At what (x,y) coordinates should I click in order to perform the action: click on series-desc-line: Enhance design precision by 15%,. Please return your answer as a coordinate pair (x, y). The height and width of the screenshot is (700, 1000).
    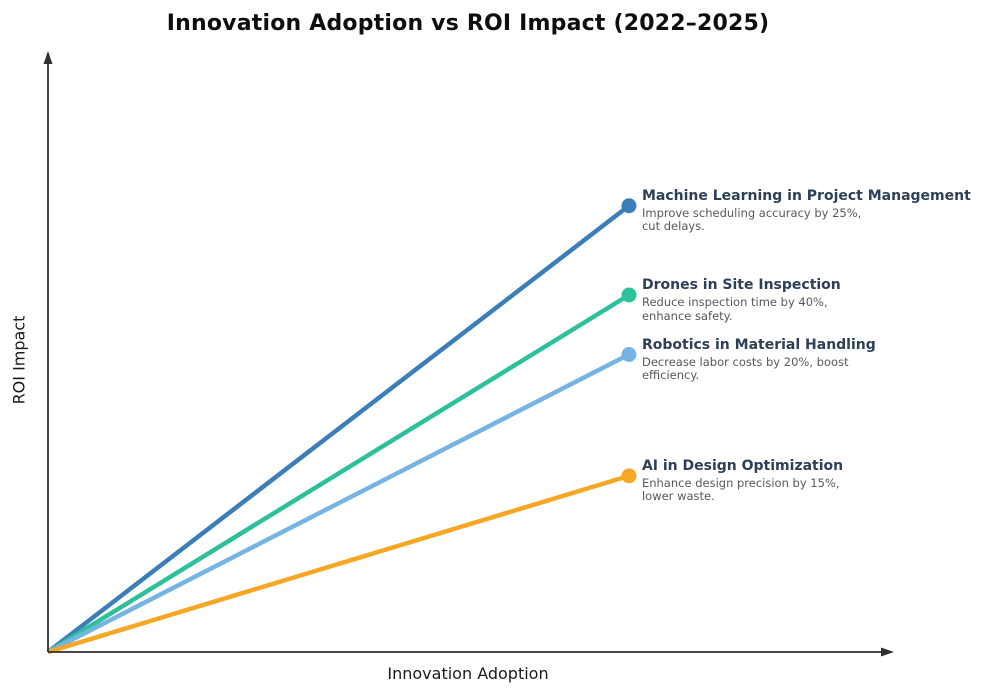
    Looking at the image, I should click on (740, 482).